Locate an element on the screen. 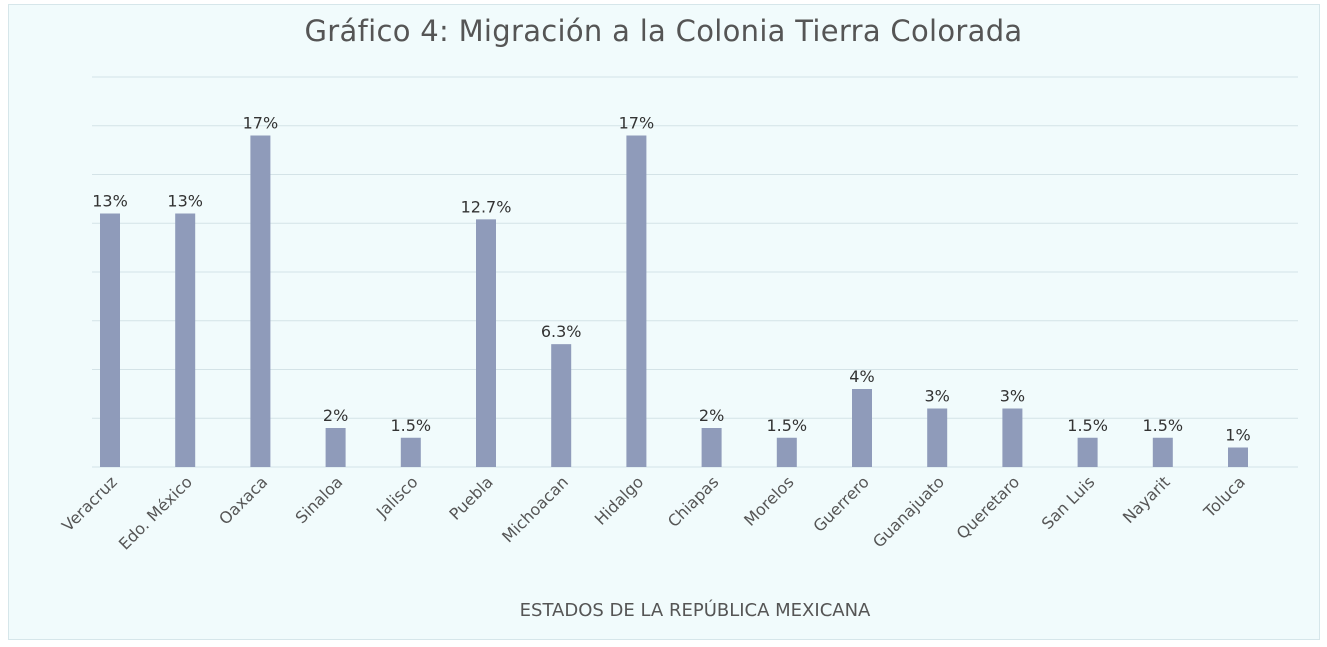  x-tick-label: Queretaro is located at coordinates (988, 507).